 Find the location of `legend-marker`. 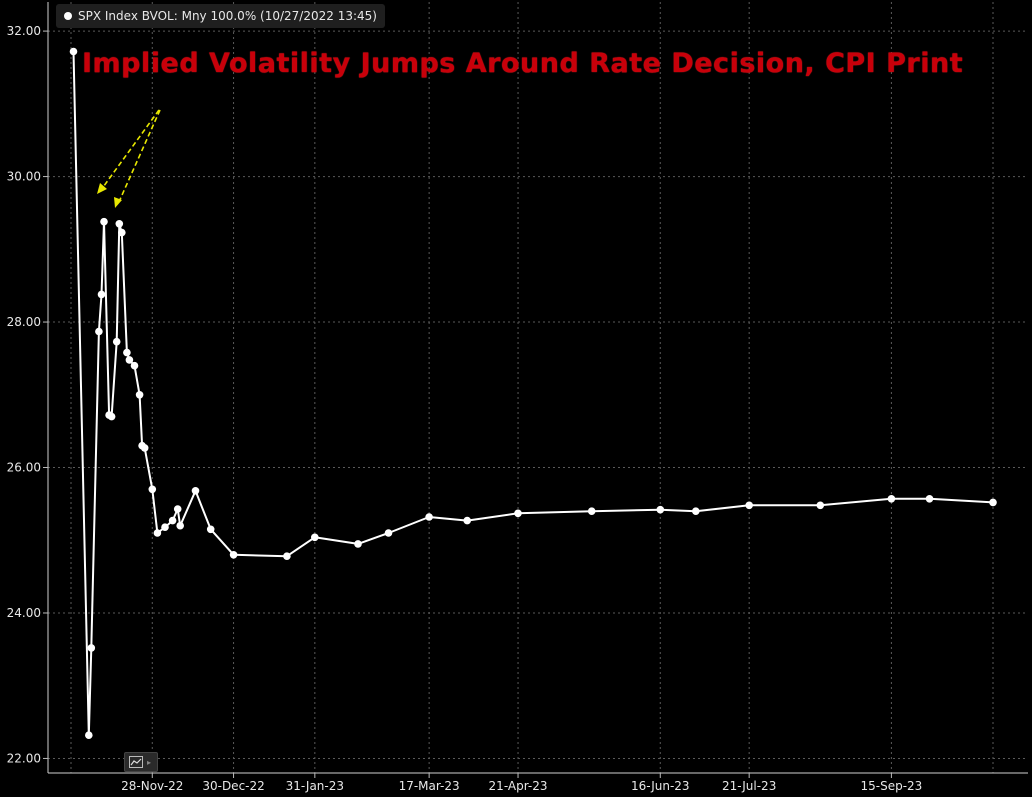

legend-marker is located at coordinates (68, 16).